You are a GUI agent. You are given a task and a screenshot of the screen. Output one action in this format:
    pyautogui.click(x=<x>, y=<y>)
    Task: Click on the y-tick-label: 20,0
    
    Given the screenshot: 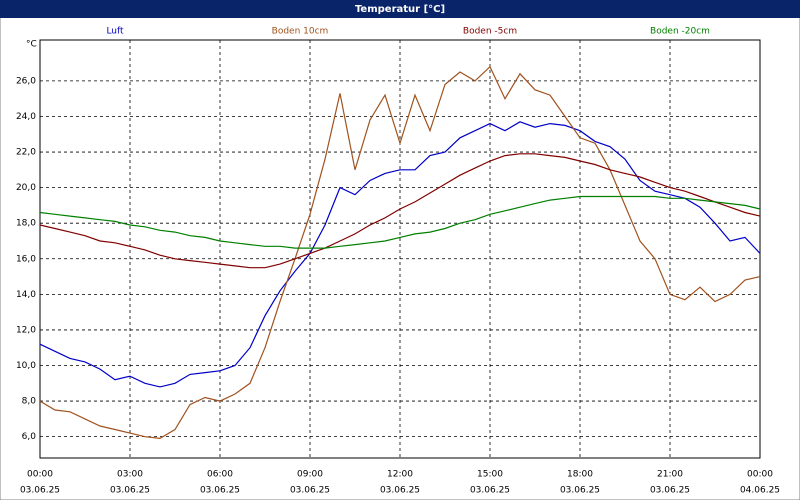 What is the action you would take?
    pyautogui.click(x=26, y=188)
    